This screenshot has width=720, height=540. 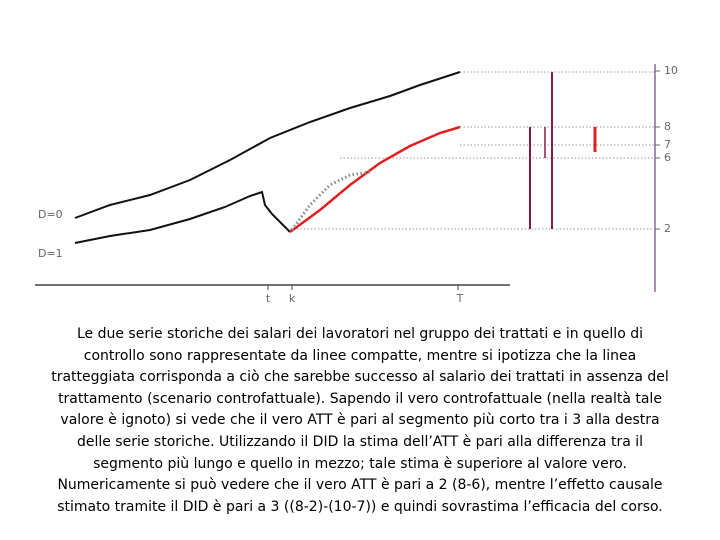 What do you see at coordinates (657, 150) in the screenshot?
I see `axis-ticks` at bounding box center [657, 150].